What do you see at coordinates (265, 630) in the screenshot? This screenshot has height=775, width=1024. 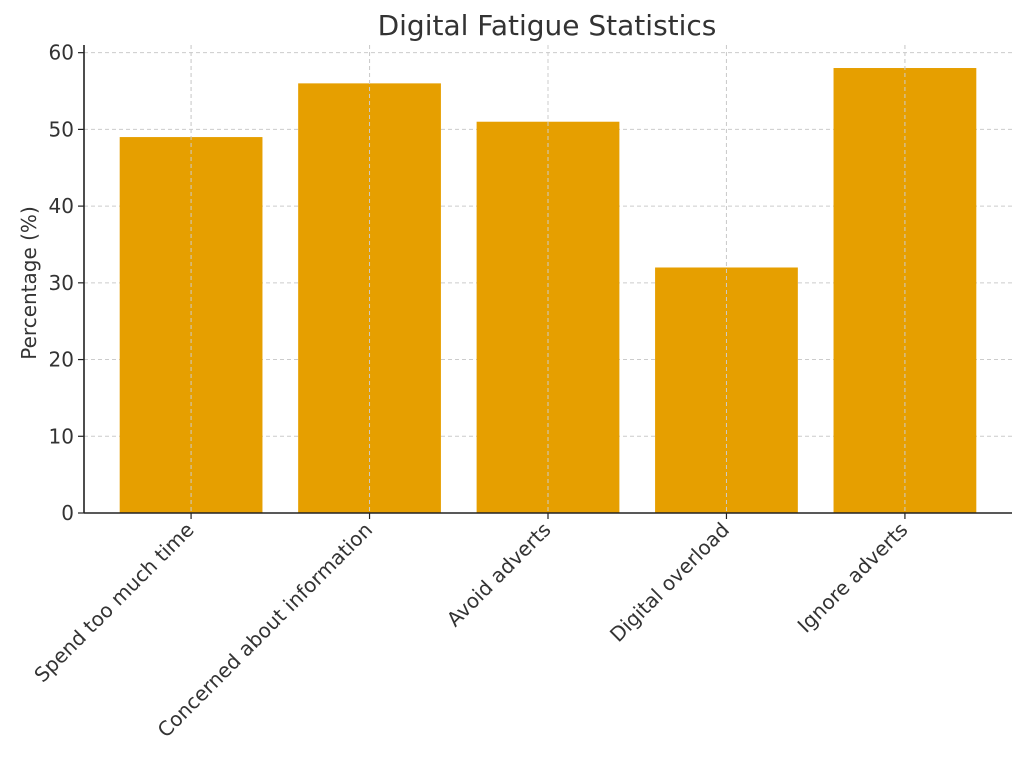 I see `x-tick-label: Concerned about information` at bounding box center [265, 630].